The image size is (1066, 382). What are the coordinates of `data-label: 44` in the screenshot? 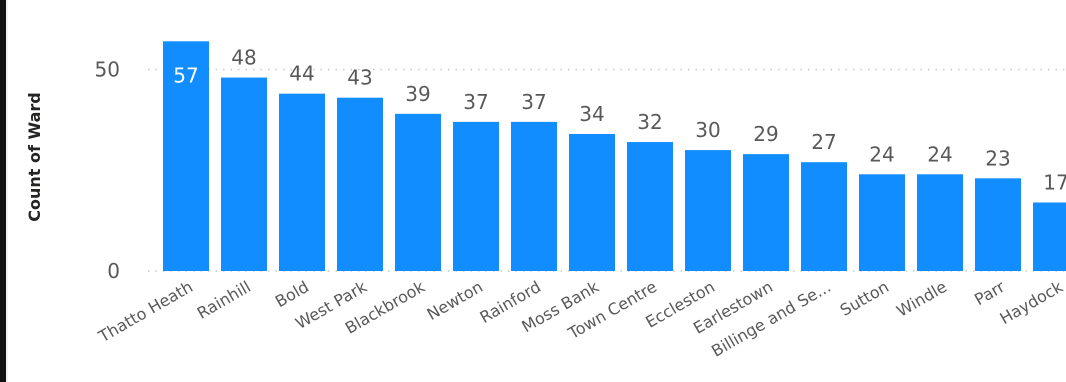 It's located at (301, 74).